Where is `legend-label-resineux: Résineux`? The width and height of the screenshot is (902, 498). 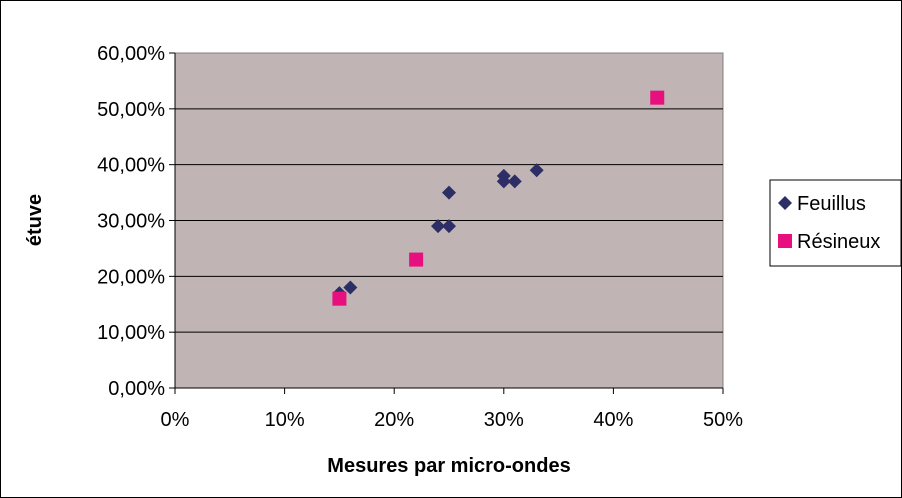 legend-label-resineux: Résineux is located at coordinates (838, 242).